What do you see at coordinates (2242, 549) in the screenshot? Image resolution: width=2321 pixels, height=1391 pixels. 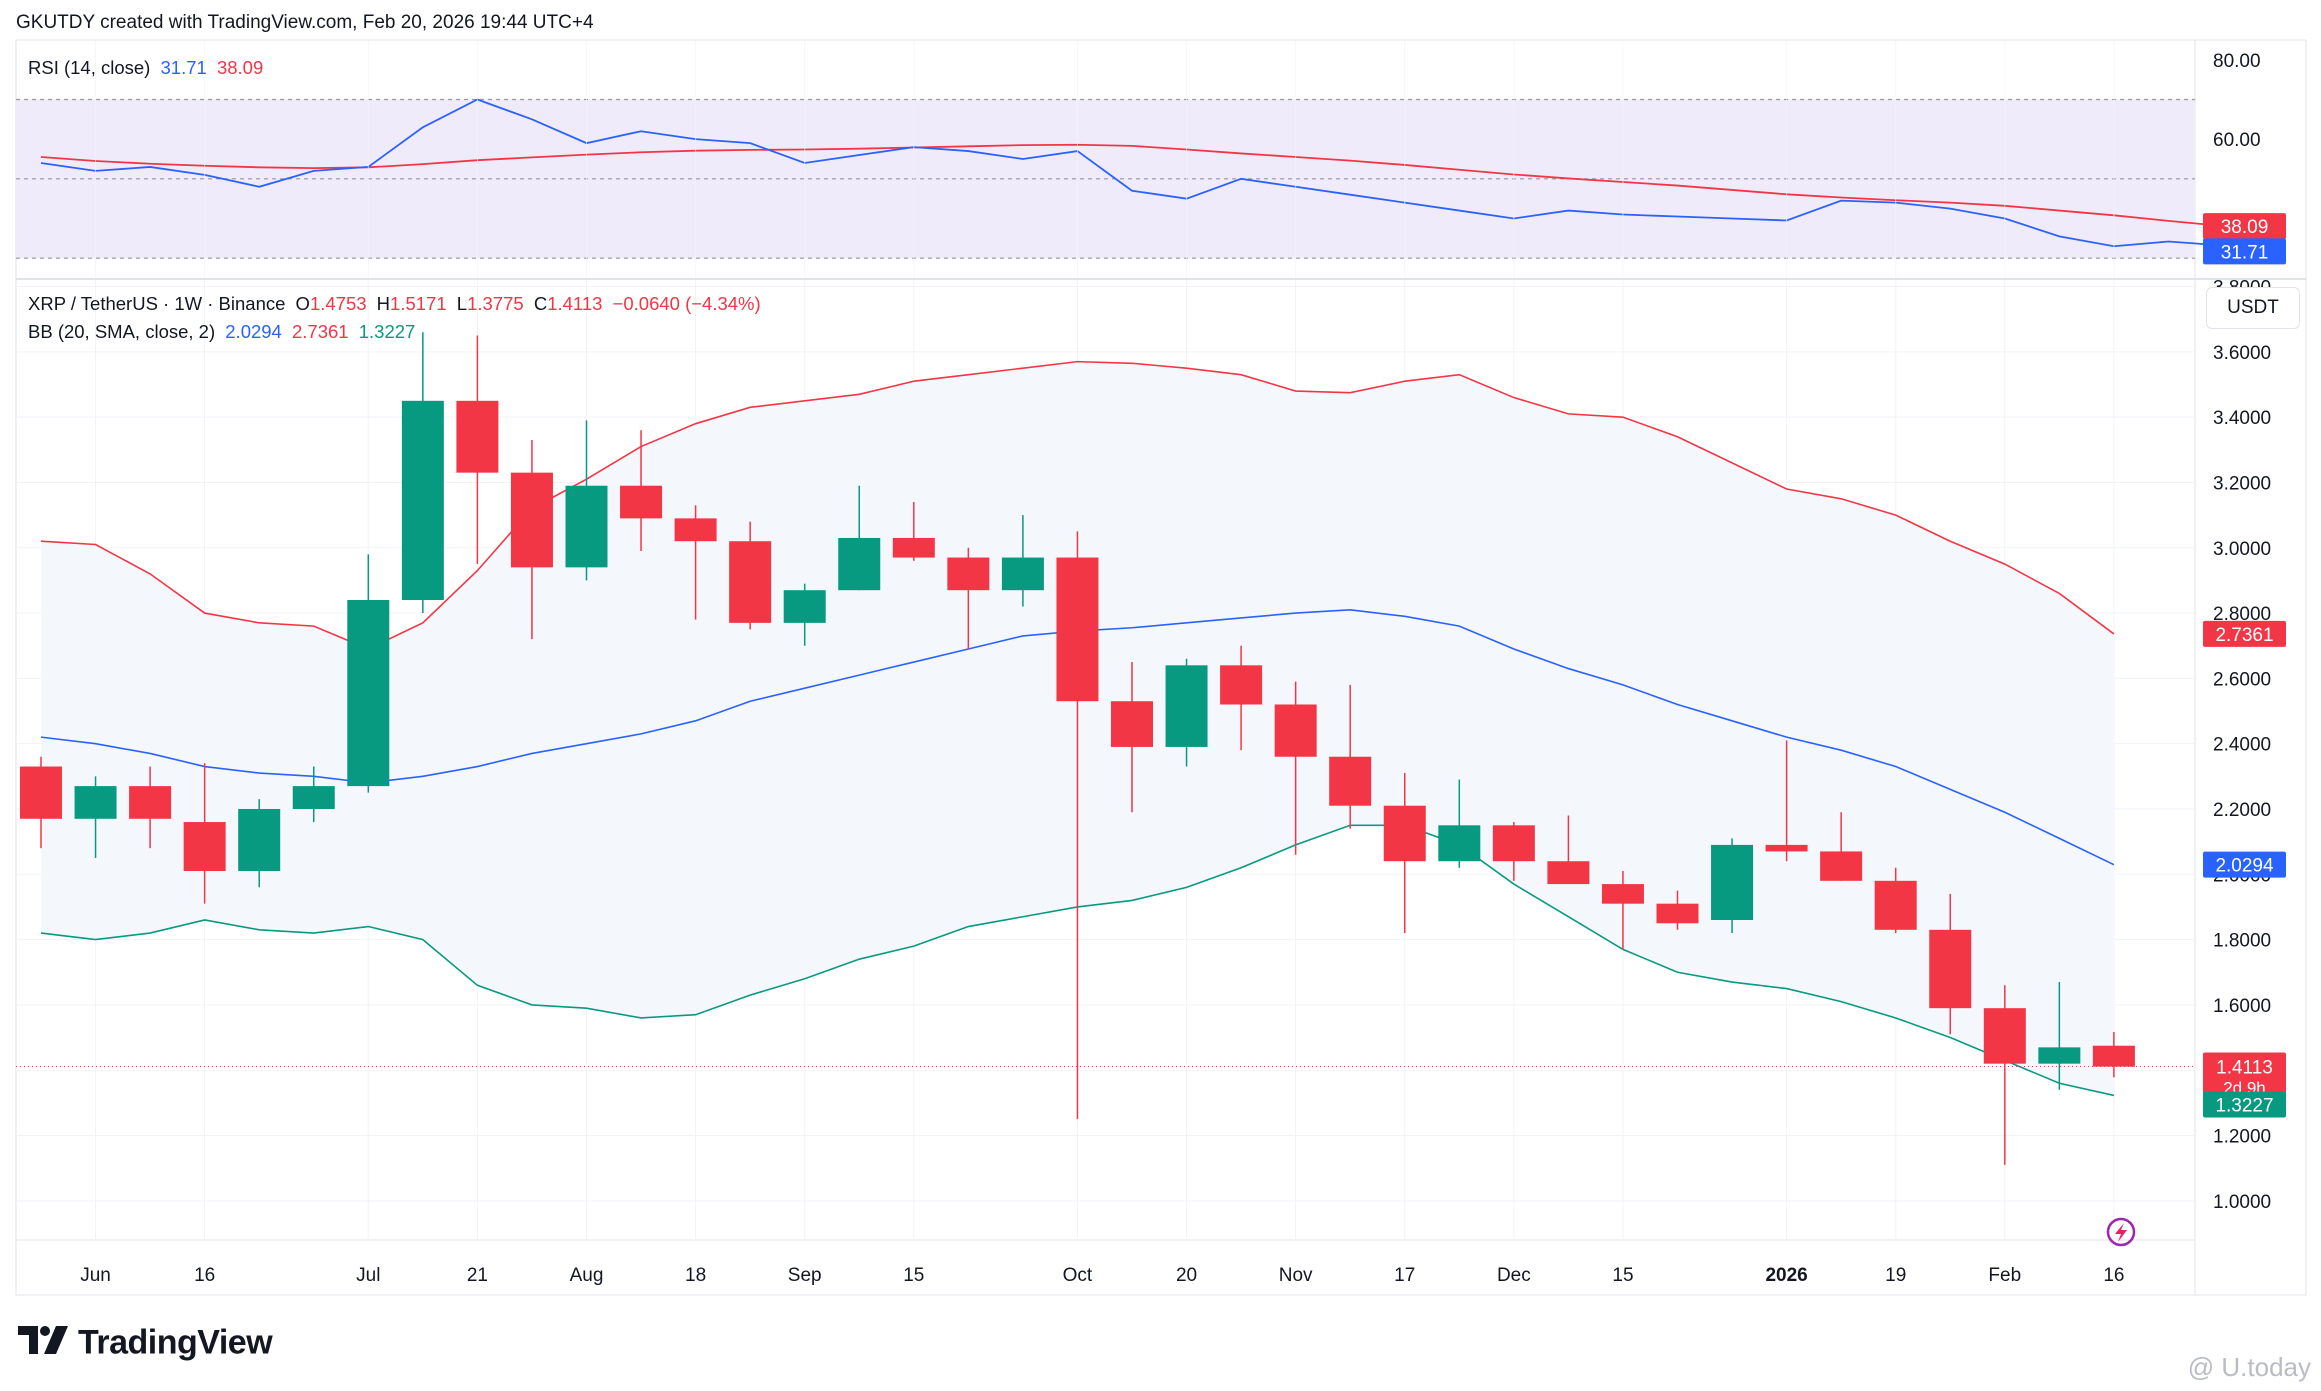 I see `price-y-tick: 3.0000` at bounding box center [2242, 549].